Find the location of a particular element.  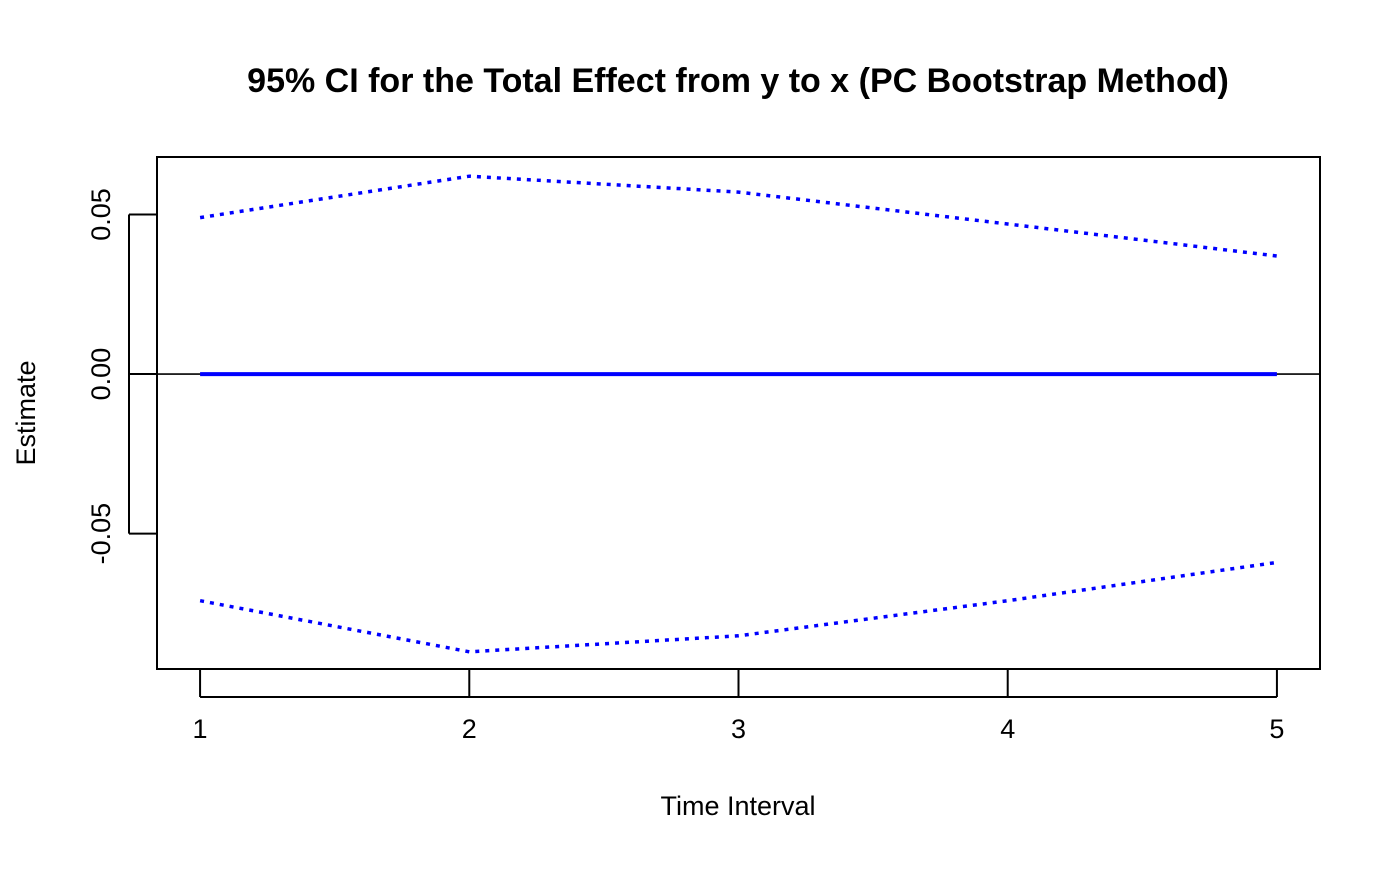

y-tick-label: 0.05 is located at coordinates (101, 214).